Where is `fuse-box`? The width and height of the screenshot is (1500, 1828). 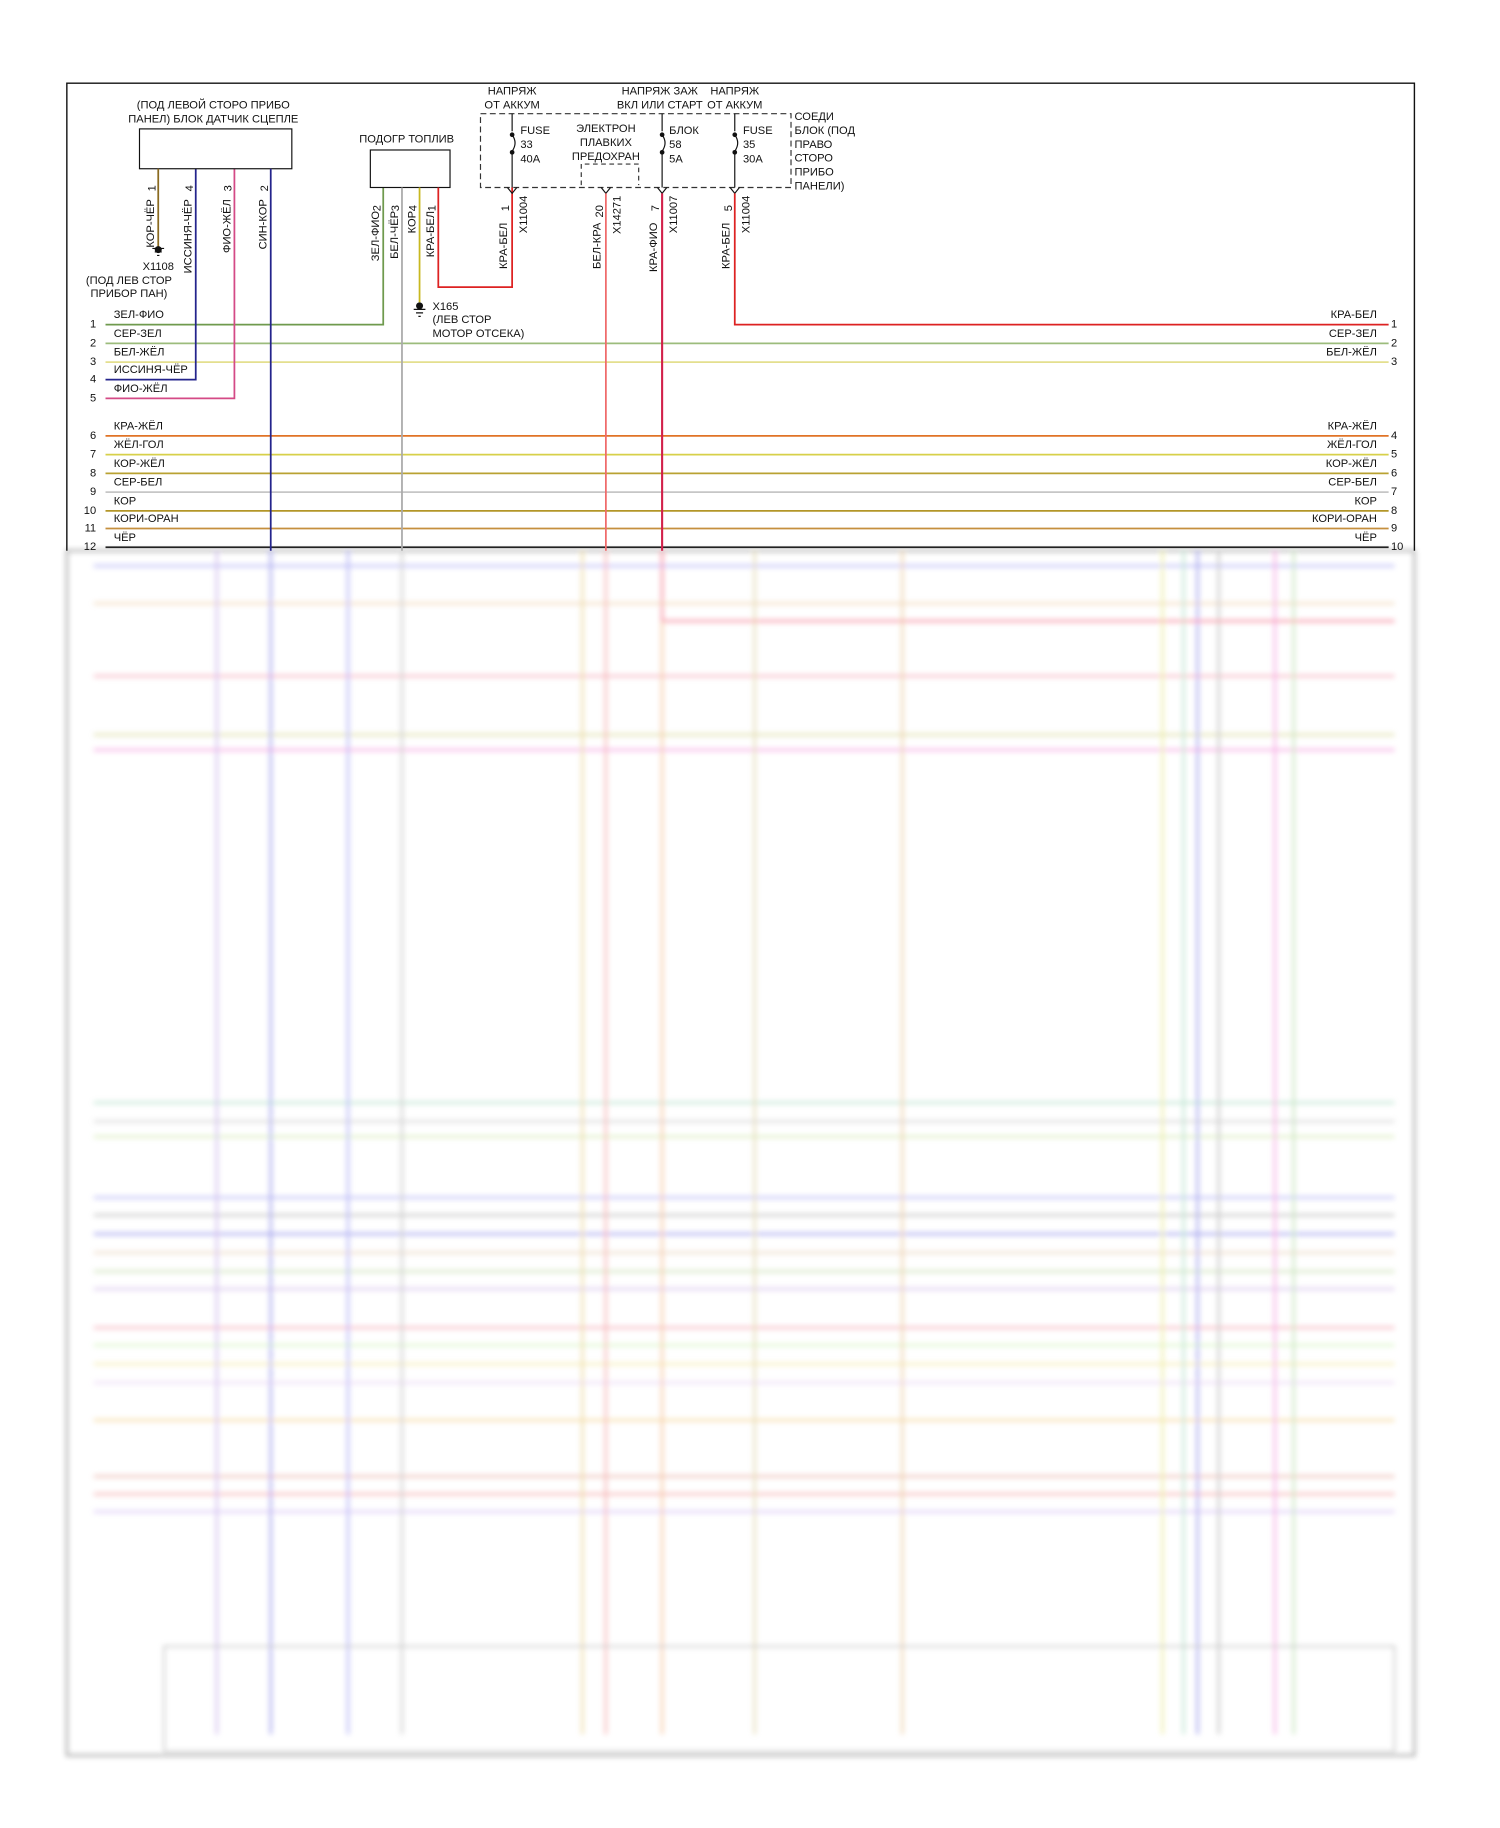 fuse-box is located at coordinates (635, 151).